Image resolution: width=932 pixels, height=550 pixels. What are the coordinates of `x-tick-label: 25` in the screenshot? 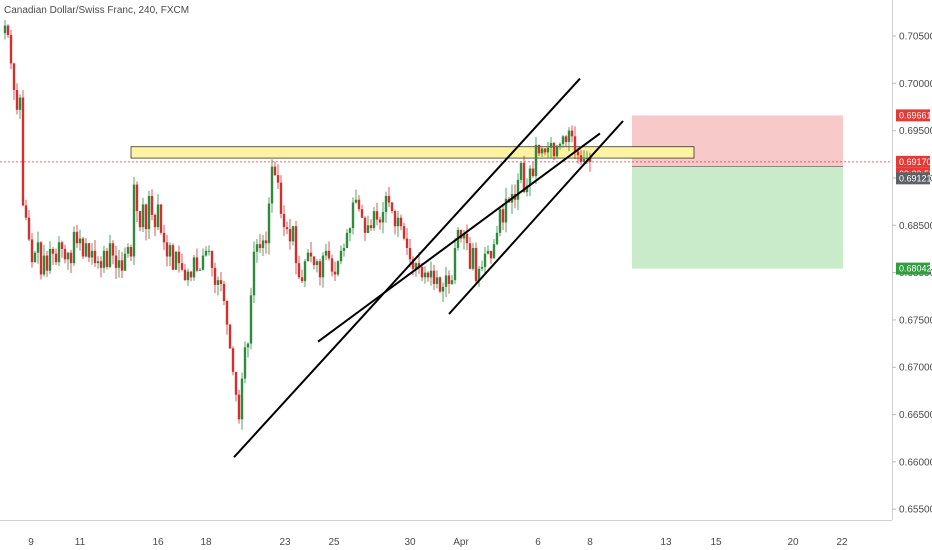 It's located at (334, 542).